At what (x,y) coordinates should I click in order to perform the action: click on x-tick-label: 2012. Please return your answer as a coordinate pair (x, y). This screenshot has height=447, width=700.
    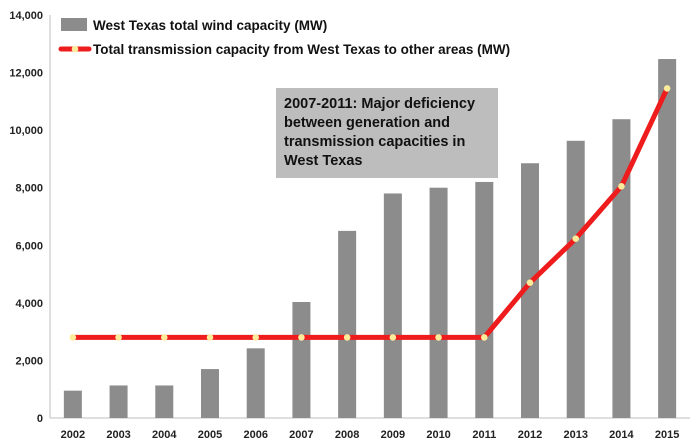
    Looking at the image, I should click on (530, 435).